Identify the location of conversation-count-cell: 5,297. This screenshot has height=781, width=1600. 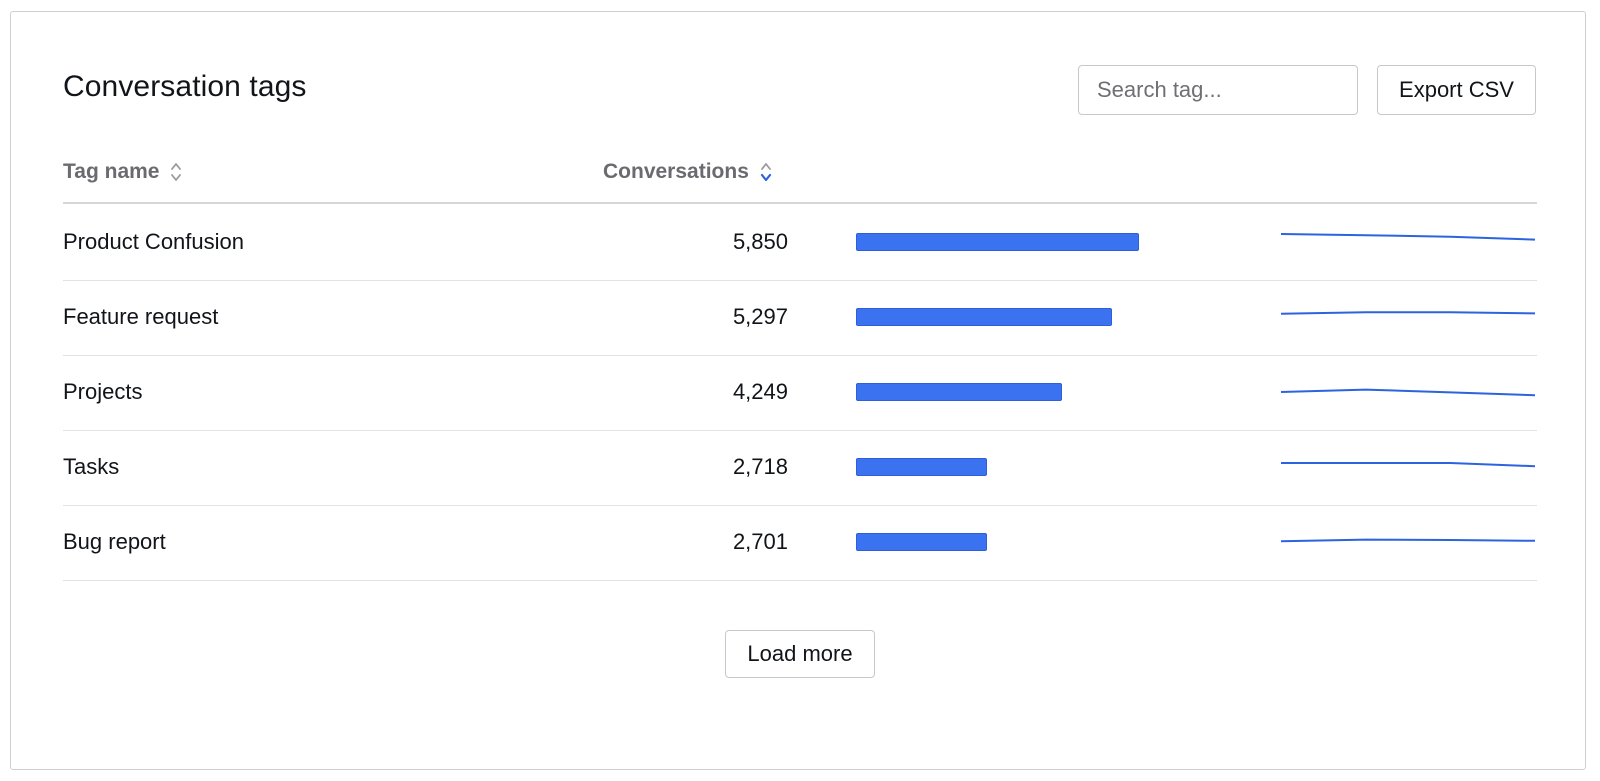
(760, 316).